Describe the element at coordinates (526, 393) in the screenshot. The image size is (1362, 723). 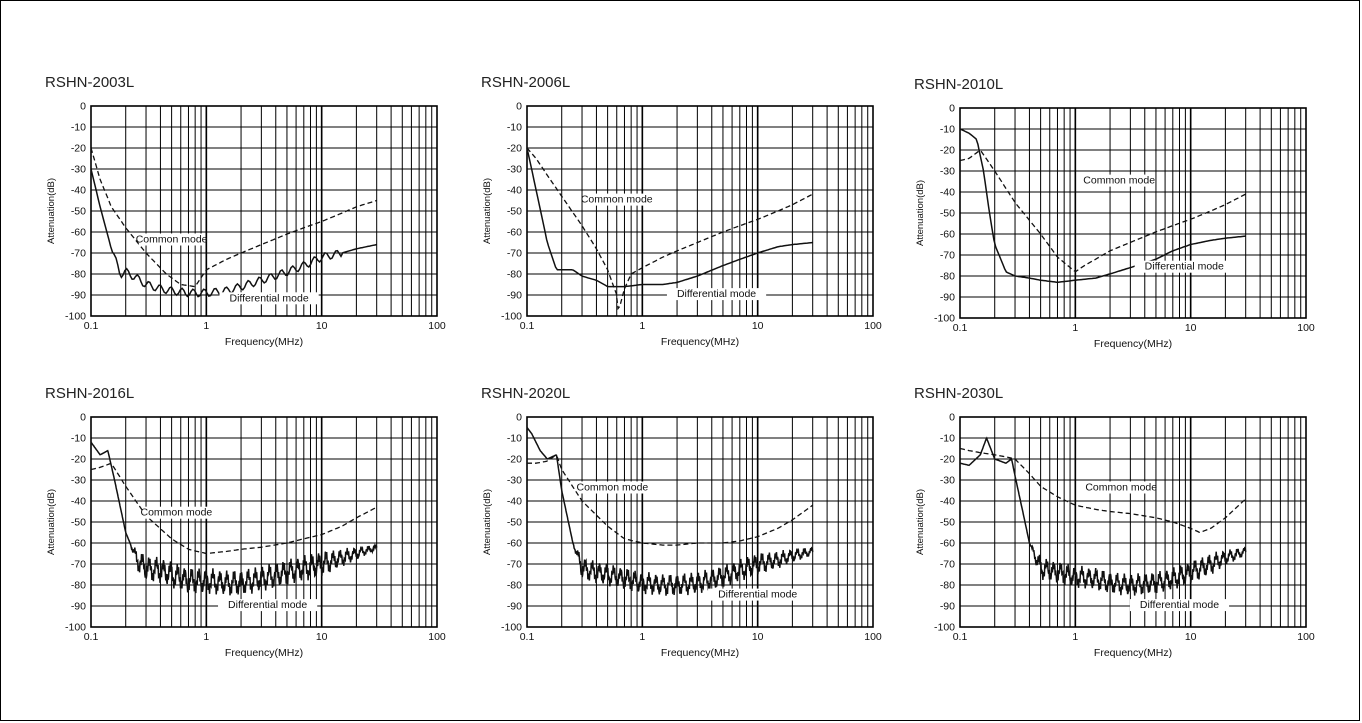
I see `chart-title: RSHN-2020L` at that location.